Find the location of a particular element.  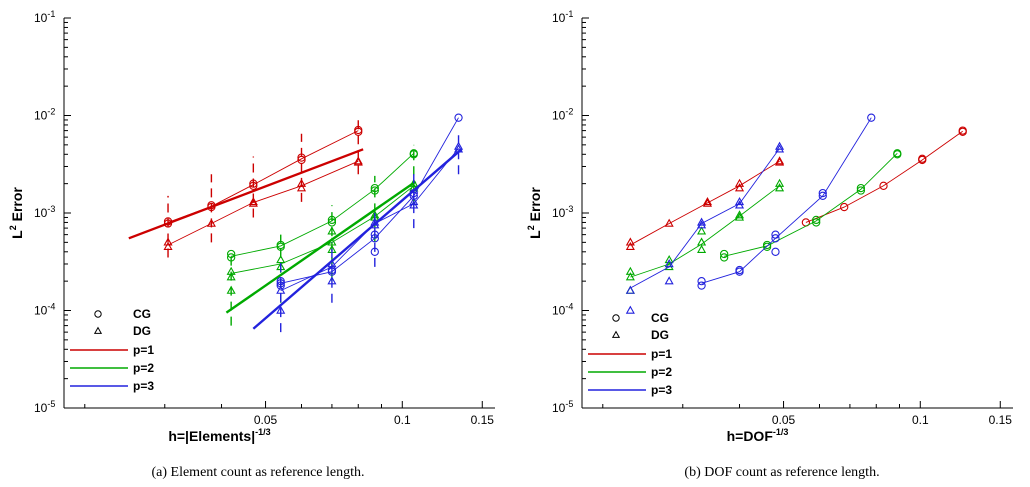

y-tick-exponent: -2 is located at coordinates (569, 112).